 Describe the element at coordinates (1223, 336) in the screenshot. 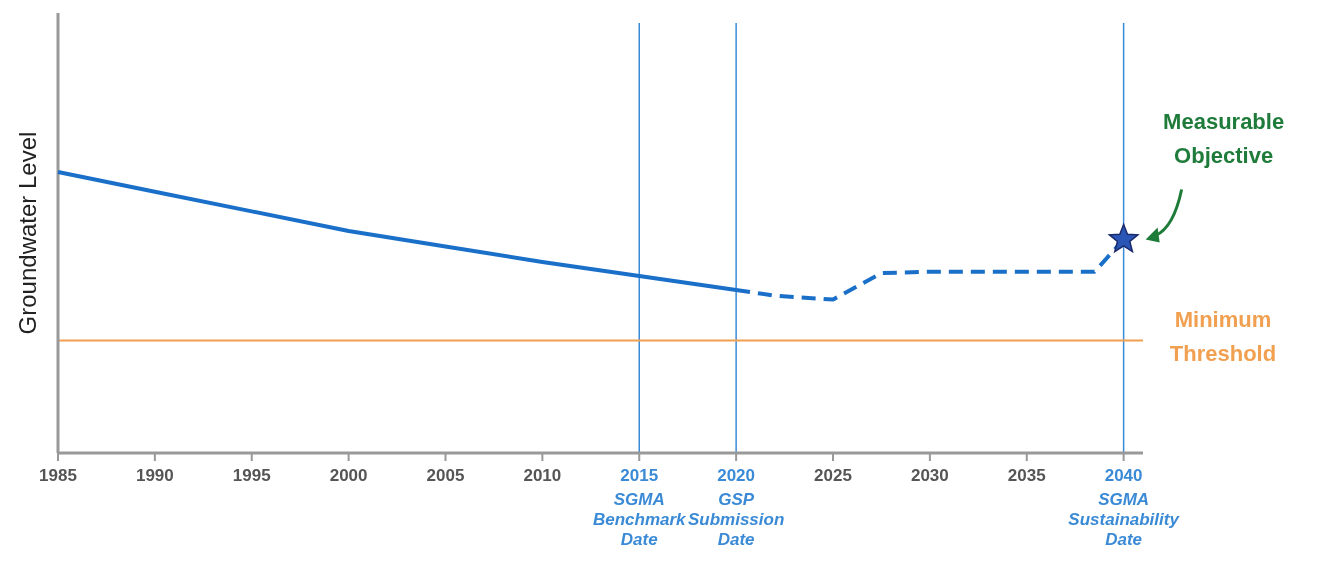

I see `ref-line-label: Minimum Threshold` at that location.